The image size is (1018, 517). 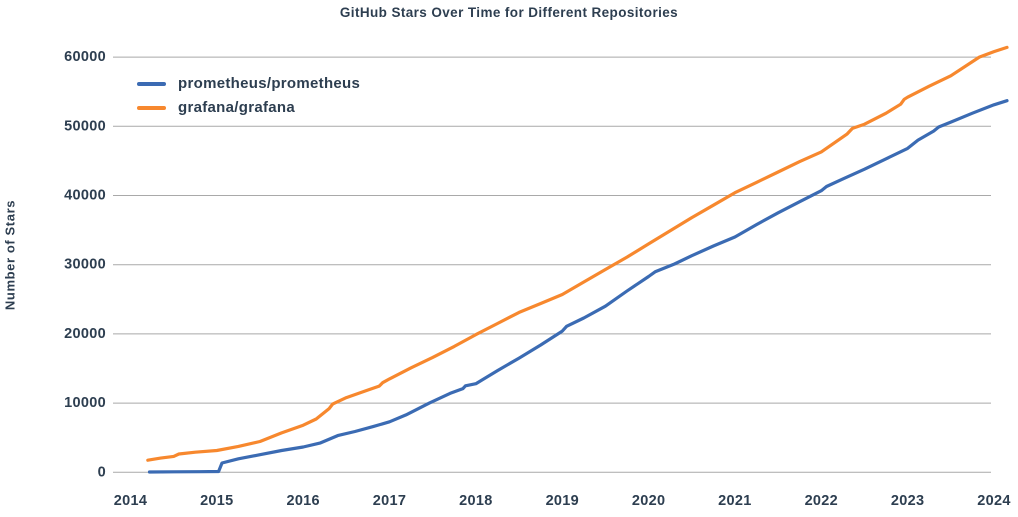 I want to click on prometheus-line-swatch-icon, so click(x=151, y=83).